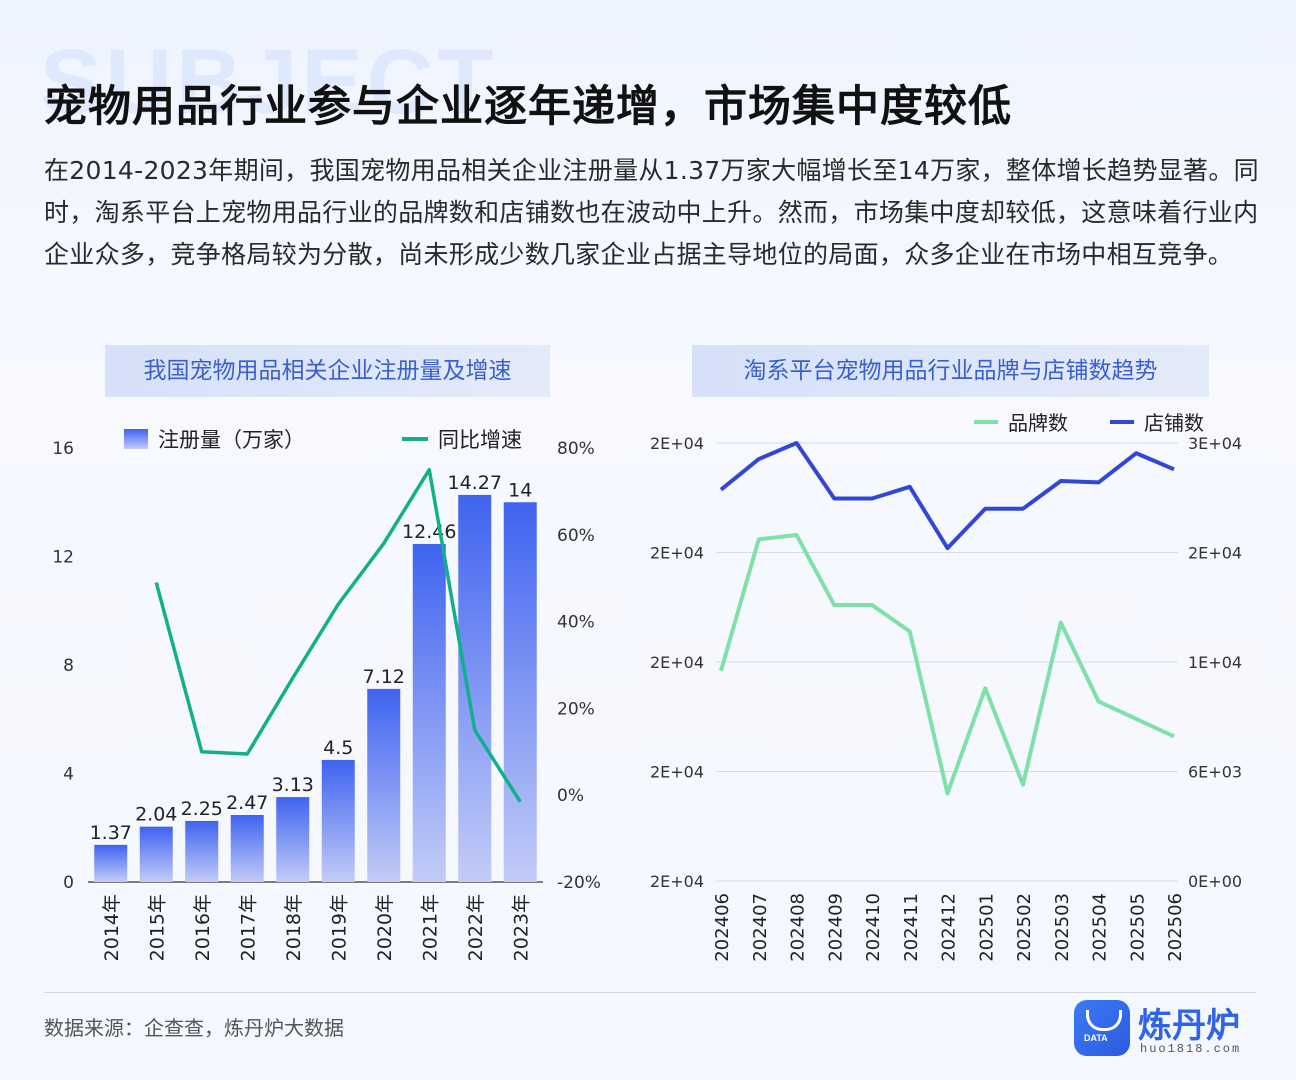  What do you see at coordinates (68, 883) in the screenshot?
I see `chart1-left-tick-label: 0` at bounding box center [68, 883].